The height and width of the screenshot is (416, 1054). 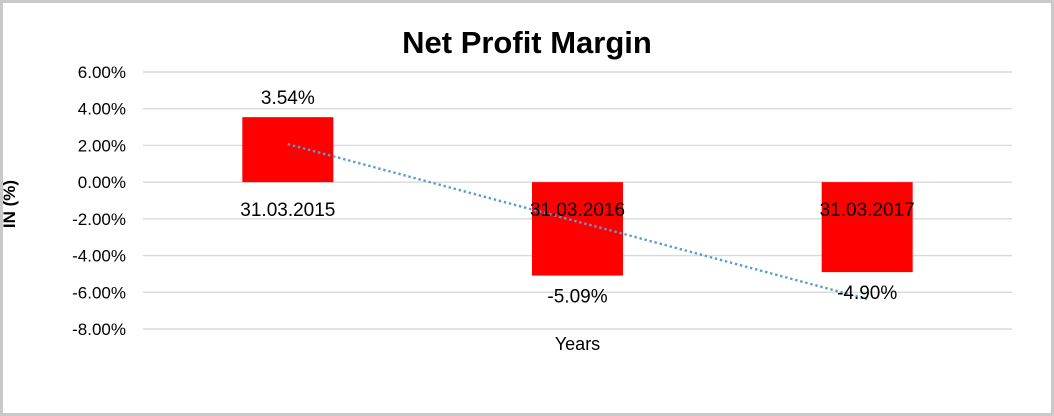 What do you see at coordinates (867, 293) in the screenshot?
I see `data-label: -4.90%` at bounding box center [867, 293].